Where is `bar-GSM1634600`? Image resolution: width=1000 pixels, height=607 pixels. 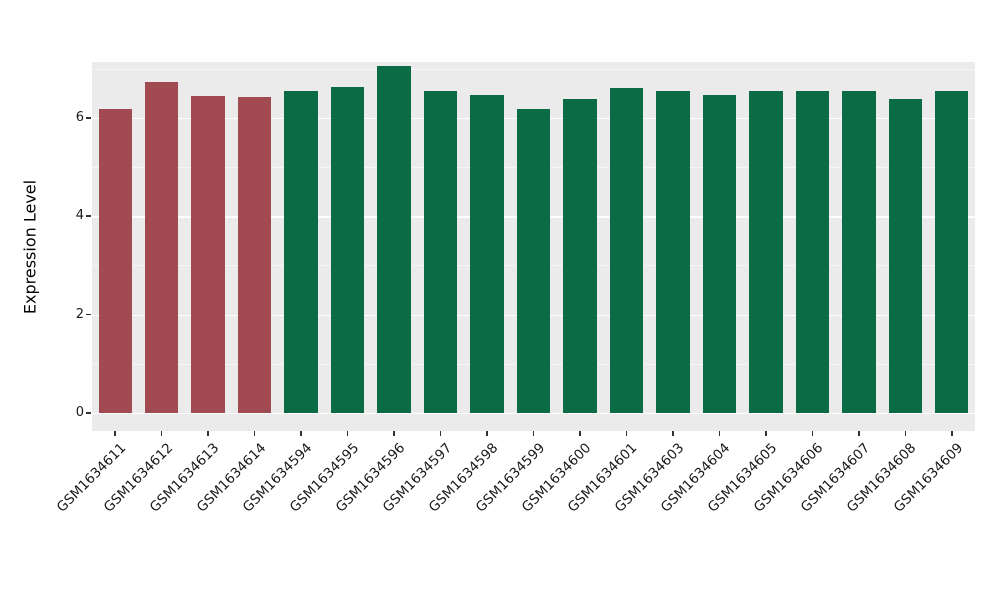 bar-GSM1634600 is located at coordinates (580, 256).